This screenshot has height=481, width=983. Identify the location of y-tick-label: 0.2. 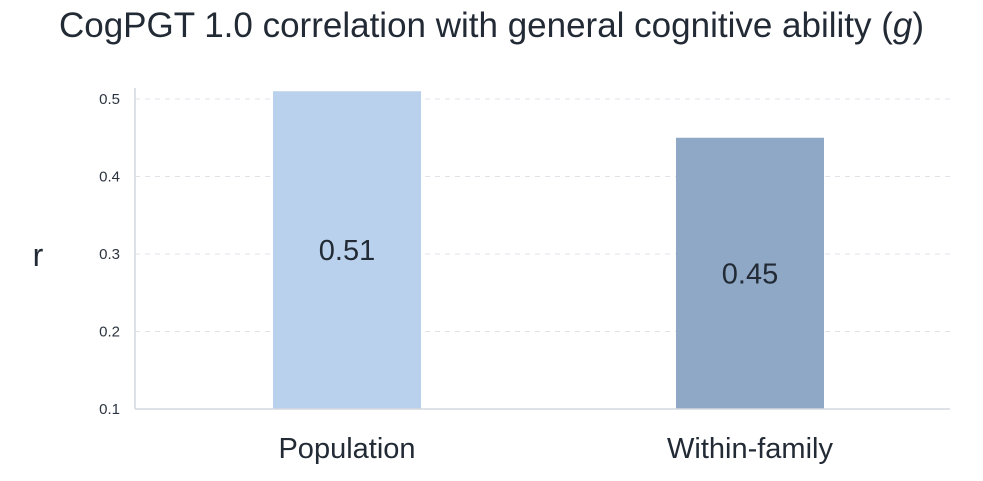
(109, 332).